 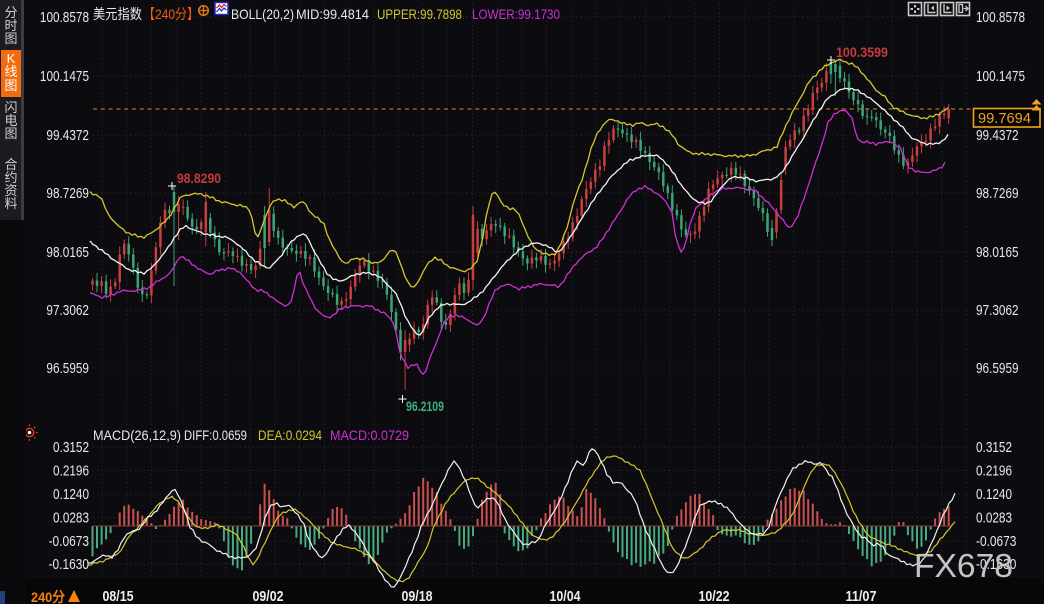 I want to click on svg-text: 08/15, so click(x=118, y=596).